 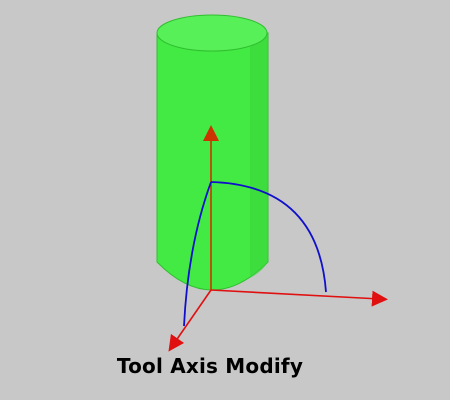 I want to click on axis-x-line, so click(x=299, y=298).